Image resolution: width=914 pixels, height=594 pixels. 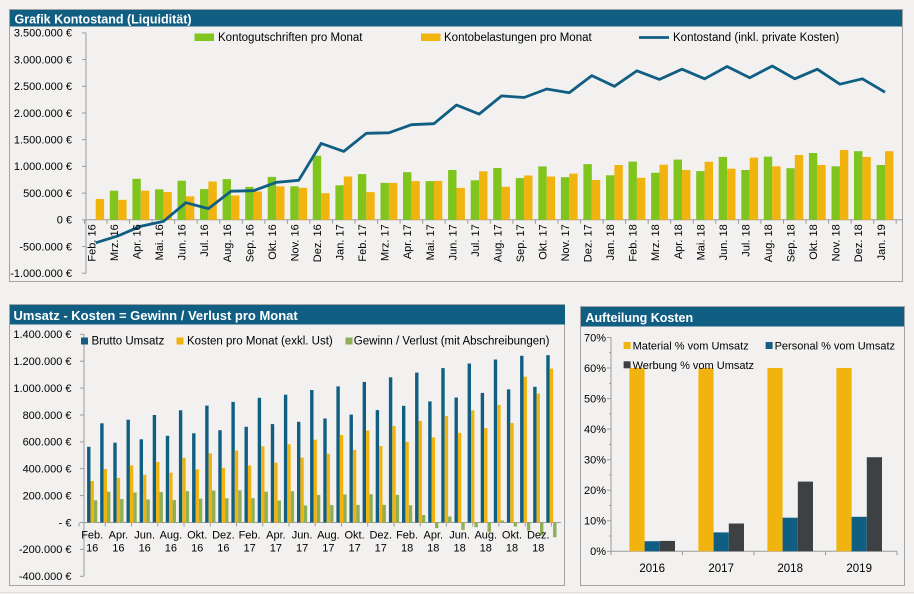 I want to click on svg-text: Nov. 18, so click(x=837, y=242).